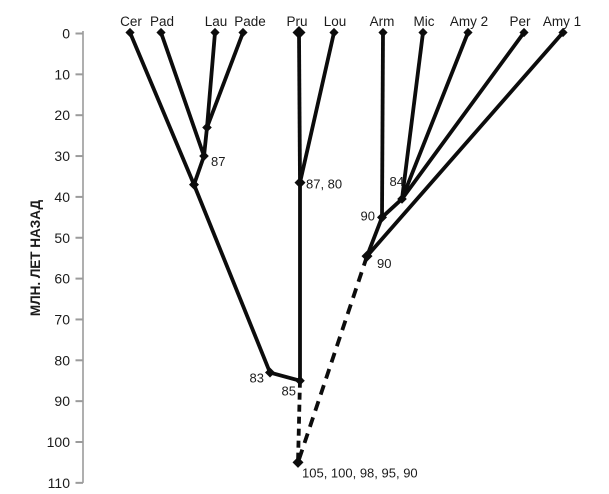 Image resolution: width=609 pixels, height=494 pixels. I want to click on leaf-marker-Lau, so click(215, 32).